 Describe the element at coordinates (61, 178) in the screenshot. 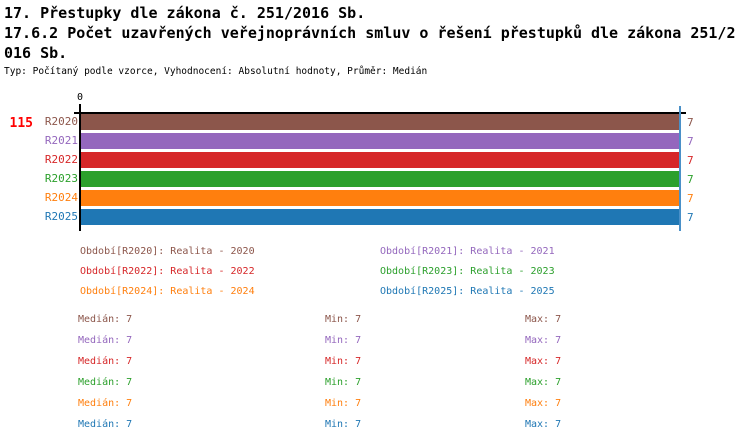

I see `bar-label-r2023: R2023` at that location.